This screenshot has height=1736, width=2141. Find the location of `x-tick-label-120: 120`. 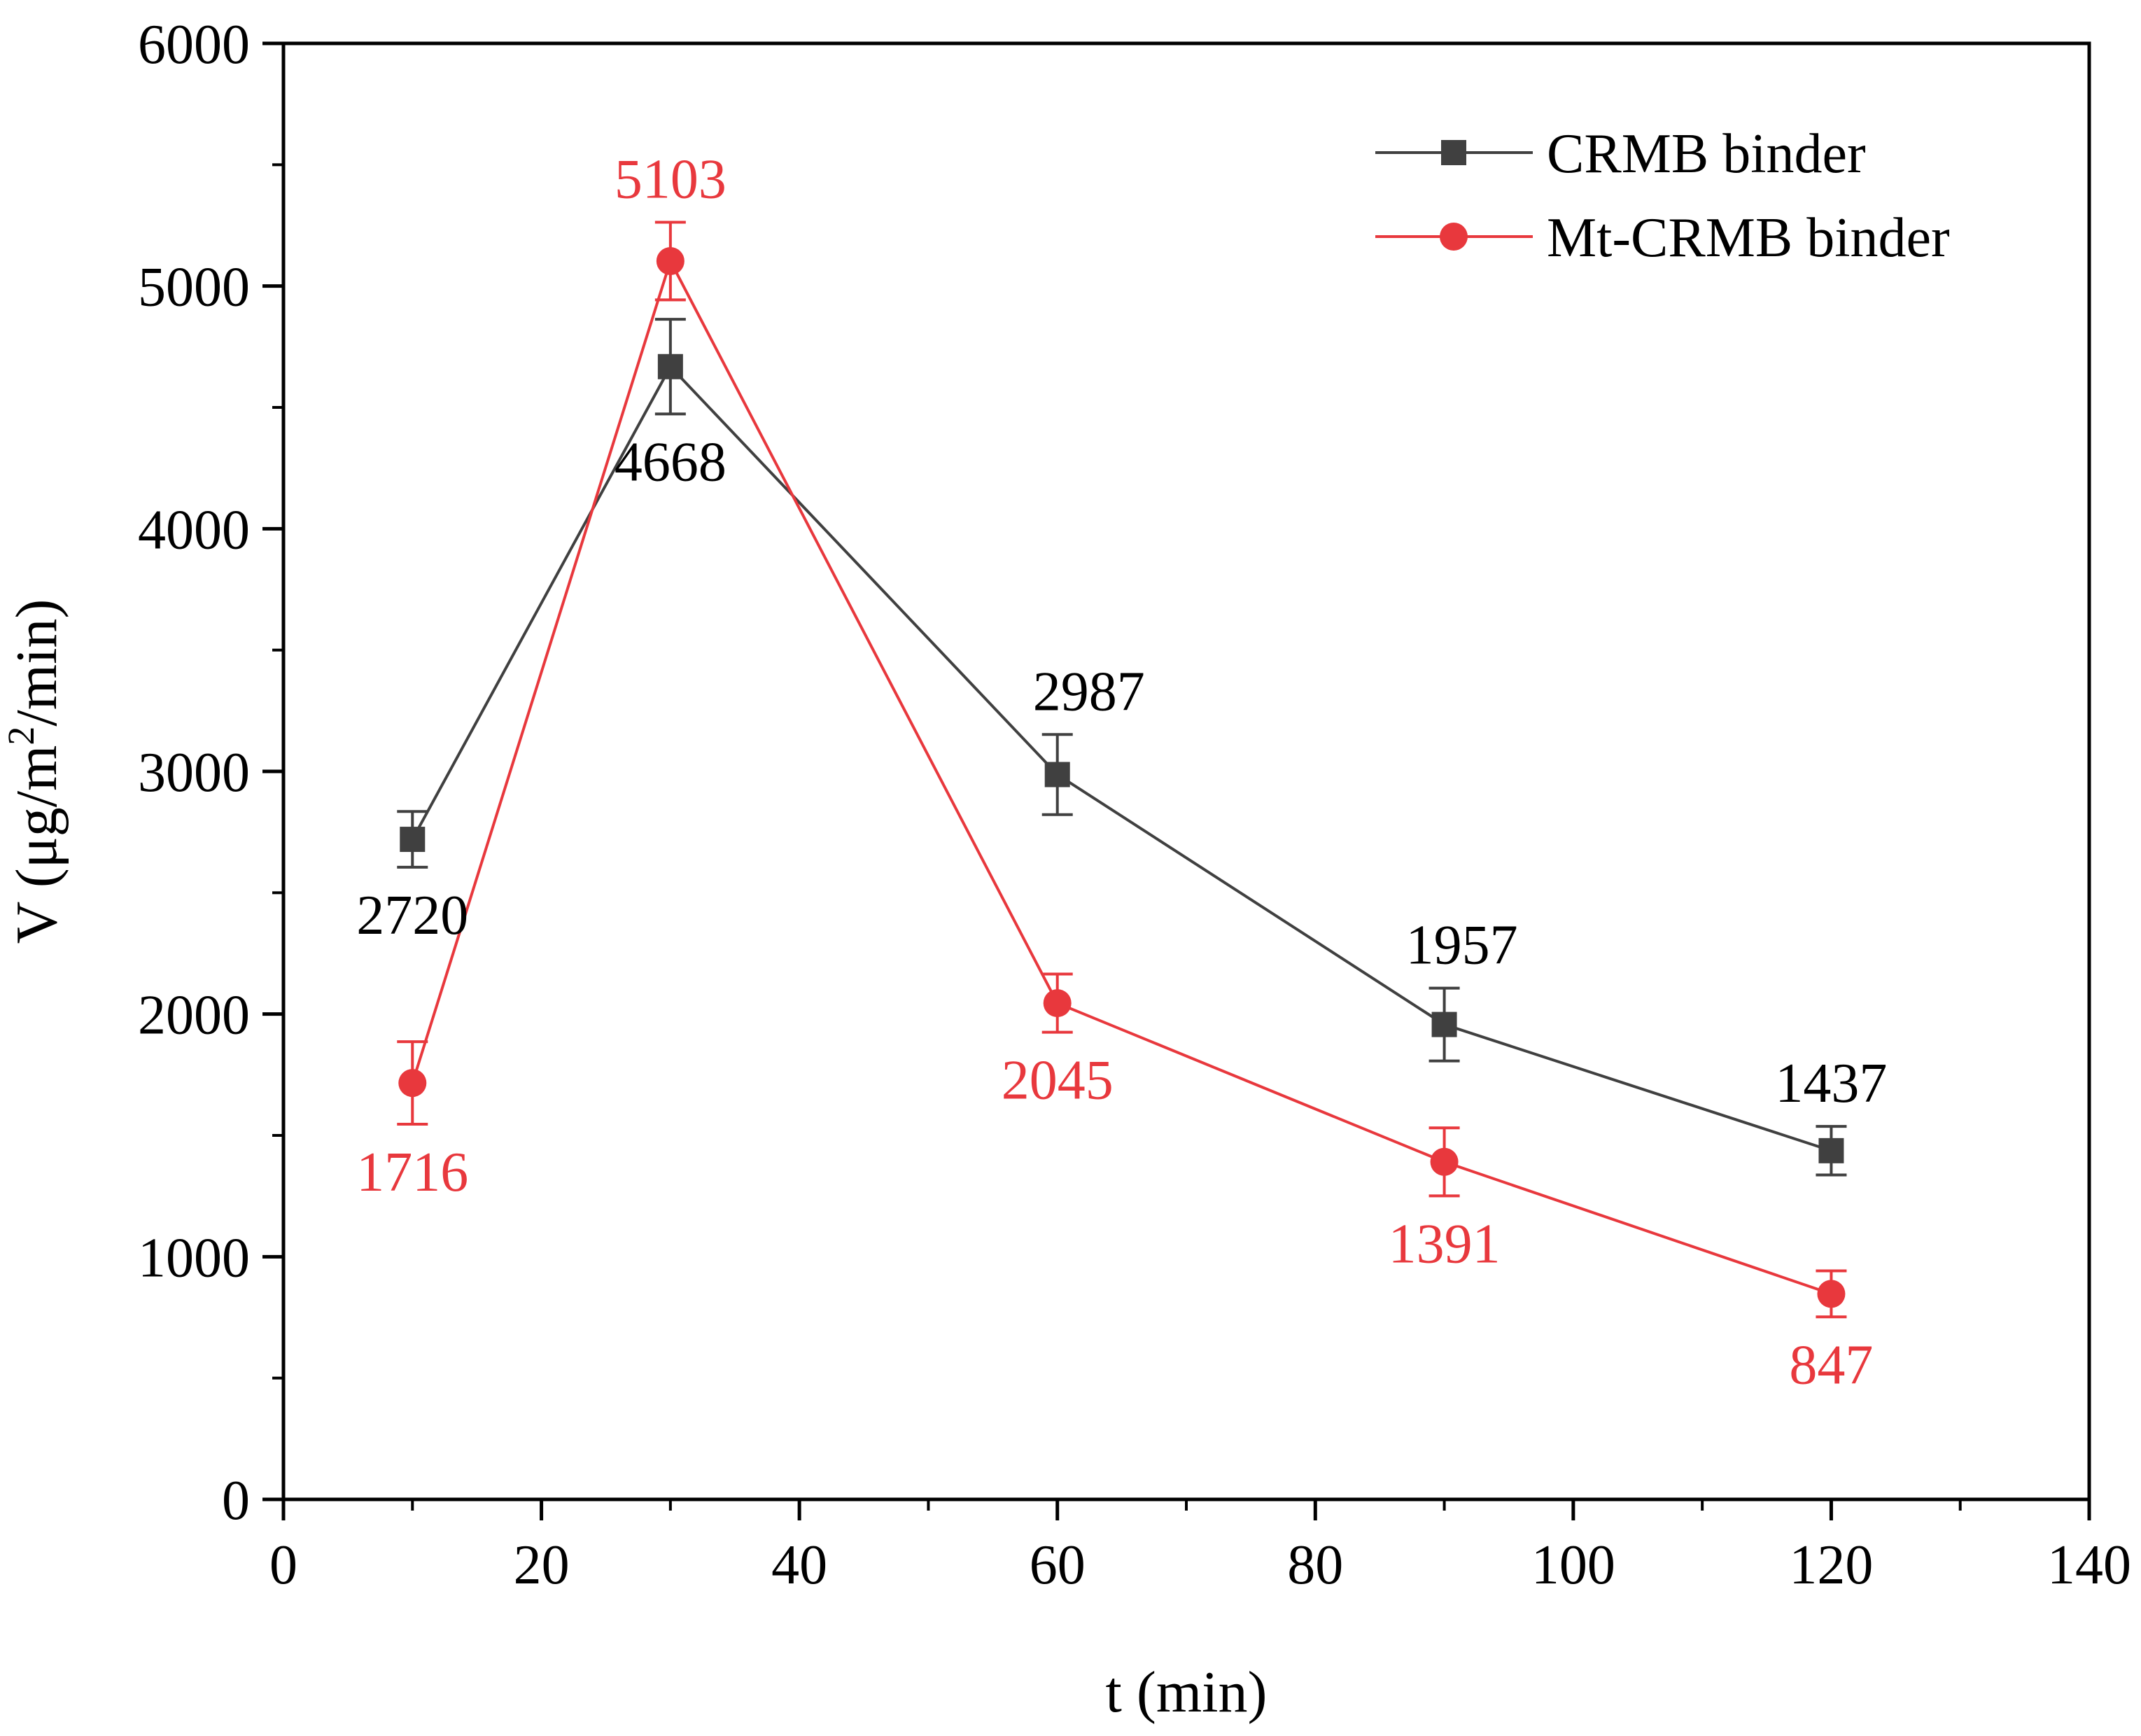

x-tick-label-120: 120 is located at coordinates (1831, 1565).